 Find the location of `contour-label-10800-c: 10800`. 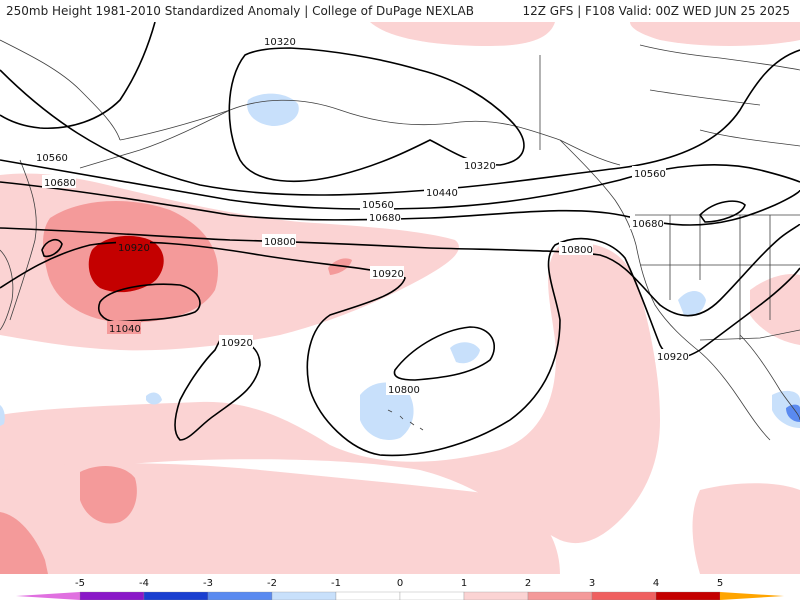

contour-label-10800-c: 10800 is located at coordinates (404, 390).